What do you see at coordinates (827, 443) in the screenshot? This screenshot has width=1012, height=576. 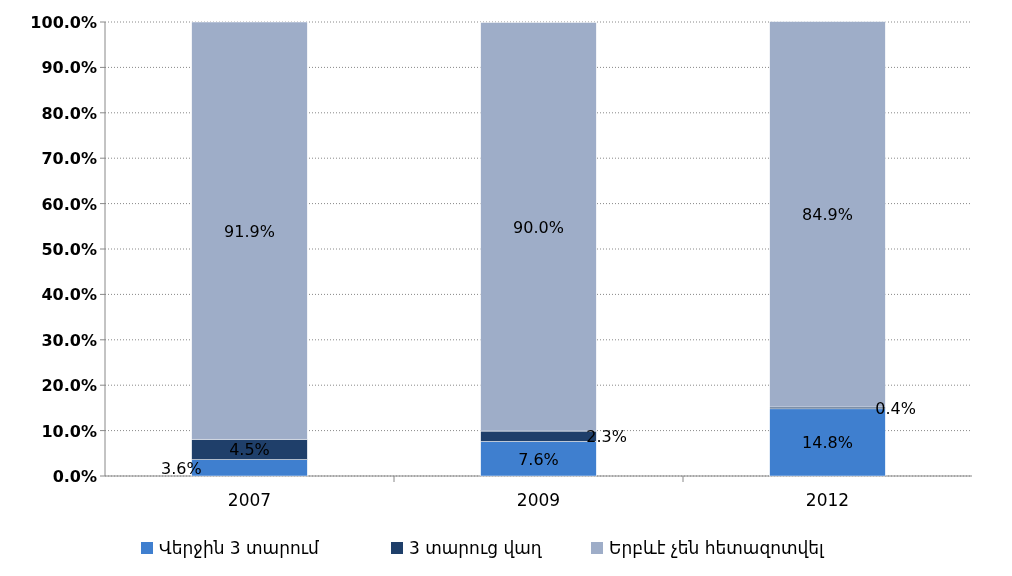 I see `data-label: 14.8%` at bounding box center [827, 443].